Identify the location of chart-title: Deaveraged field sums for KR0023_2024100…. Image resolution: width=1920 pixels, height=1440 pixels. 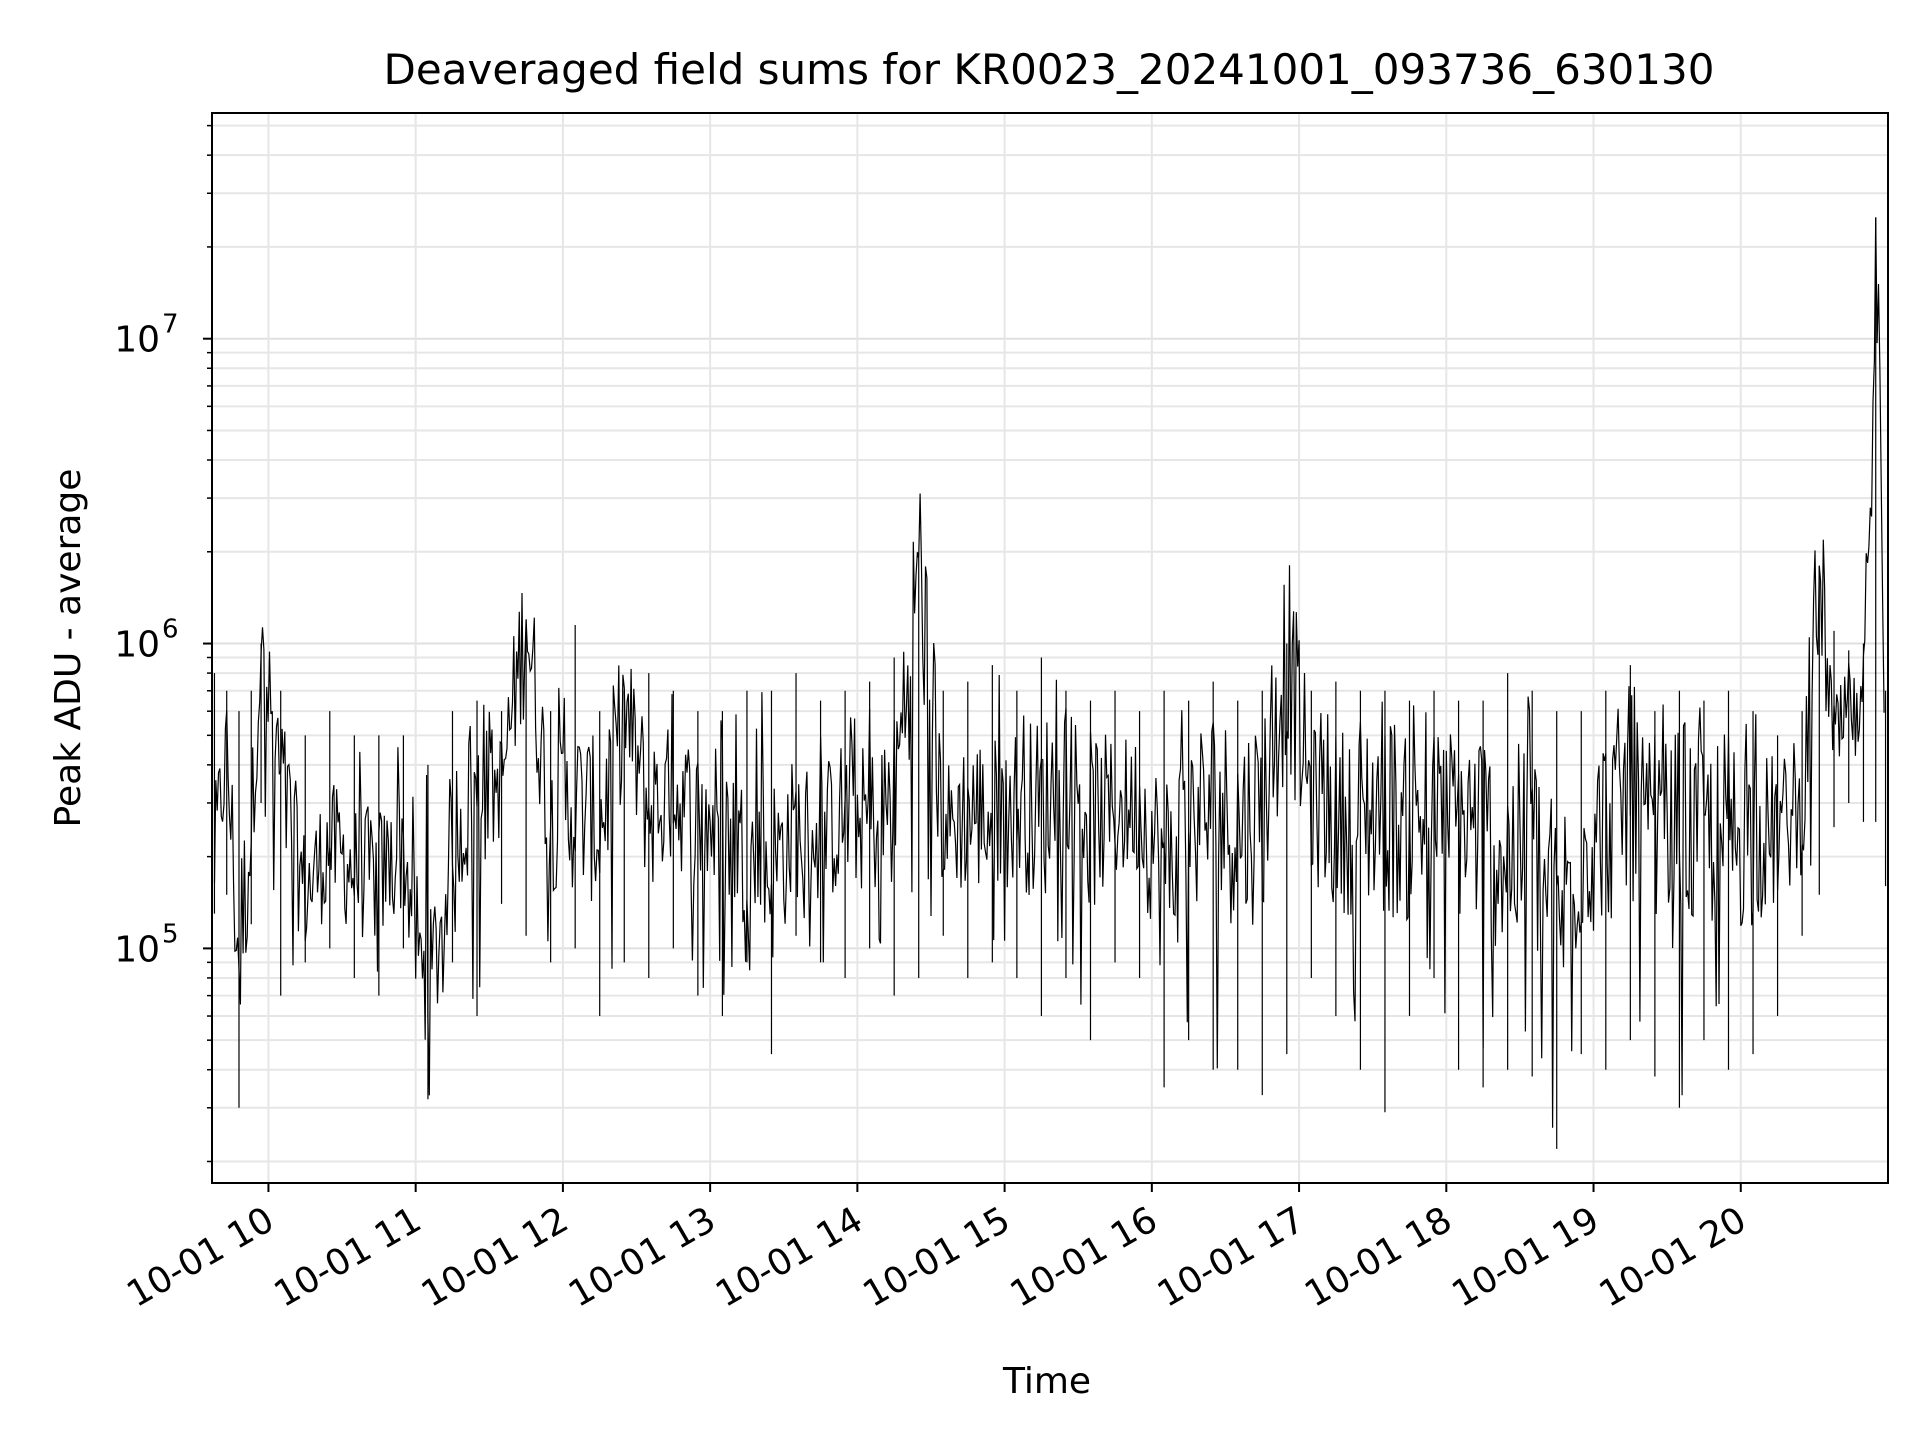
(1049, 69).